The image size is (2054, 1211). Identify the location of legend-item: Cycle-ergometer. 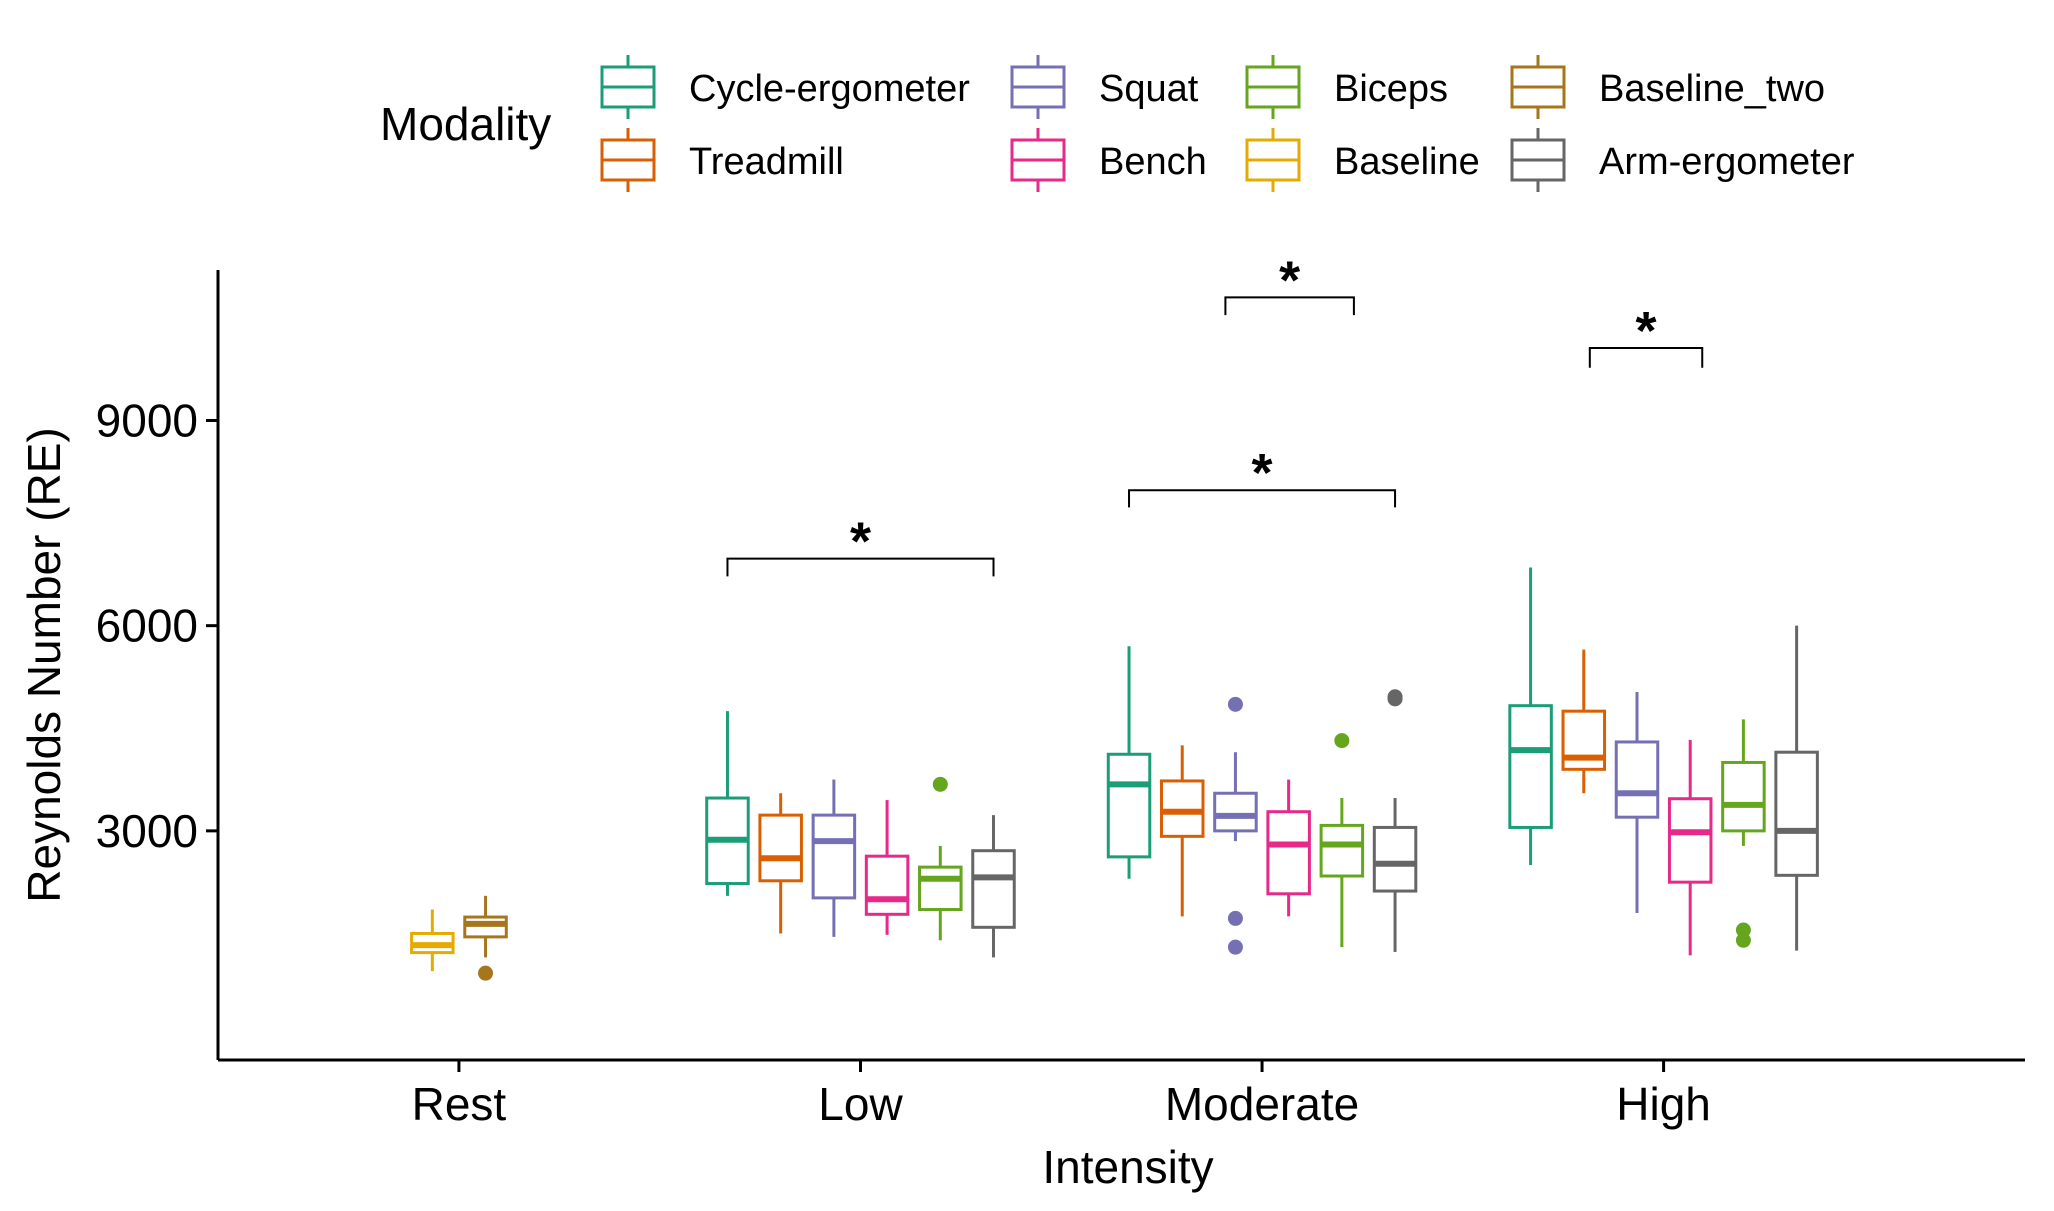
(785, 87).